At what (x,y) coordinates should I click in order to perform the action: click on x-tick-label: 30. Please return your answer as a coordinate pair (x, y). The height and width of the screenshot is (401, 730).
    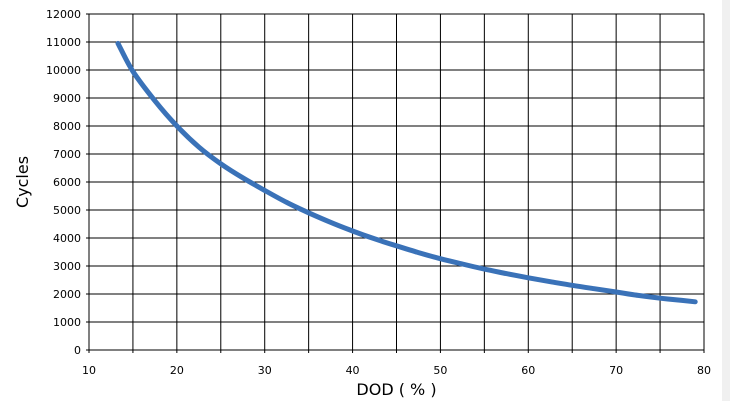
    Looking at the image, I should click on (265, 370).